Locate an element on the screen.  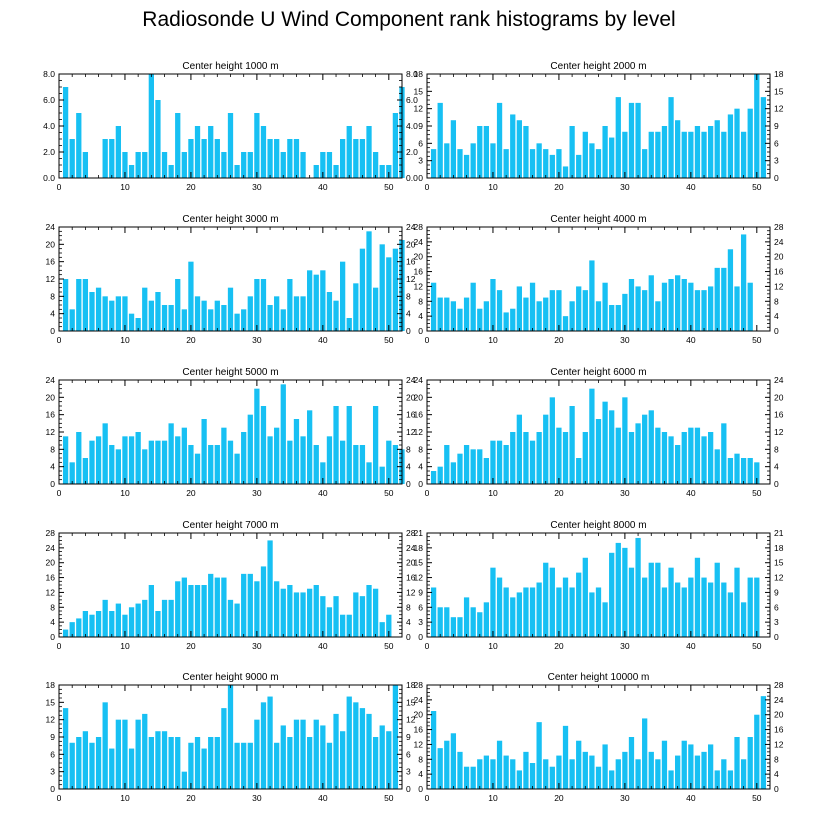
y-tick-label: 28 is located at coordinates (419, 227).